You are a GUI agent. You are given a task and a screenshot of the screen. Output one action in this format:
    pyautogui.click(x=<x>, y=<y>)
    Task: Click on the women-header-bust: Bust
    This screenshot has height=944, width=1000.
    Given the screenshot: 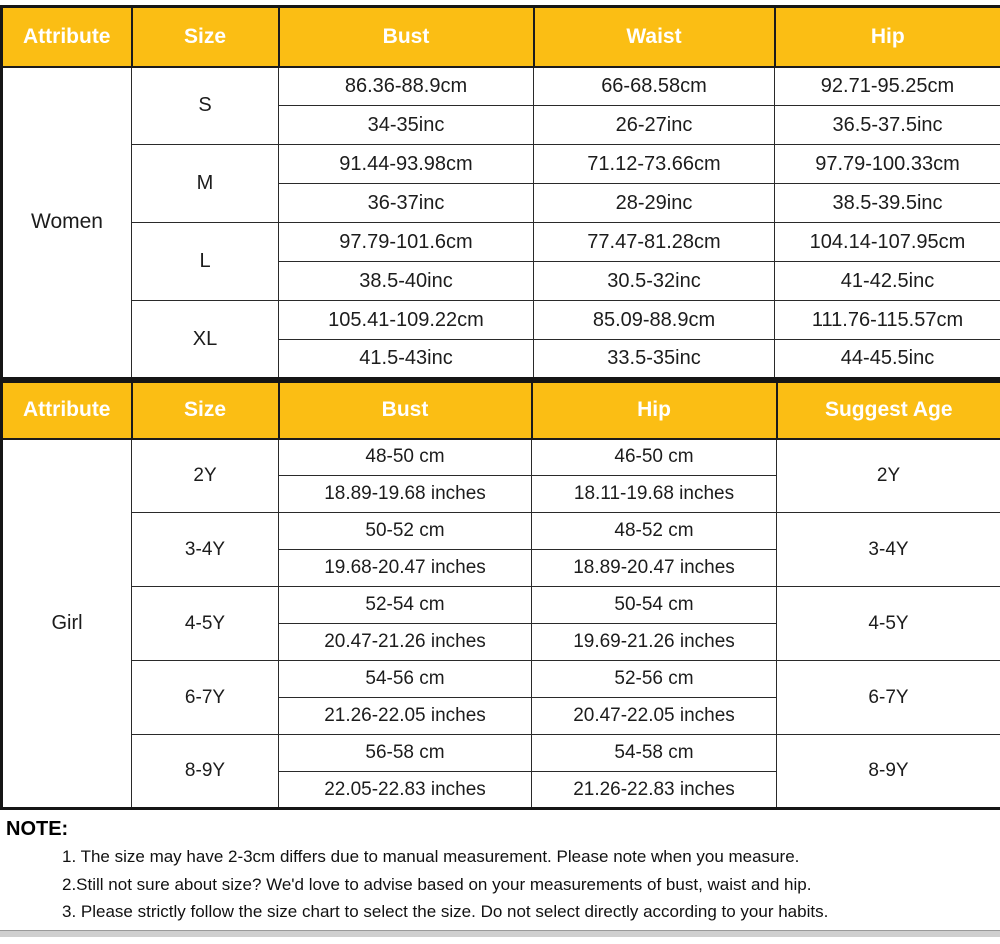 What is the action you would take?
    pyautogui.click(x=406, y=36)
    